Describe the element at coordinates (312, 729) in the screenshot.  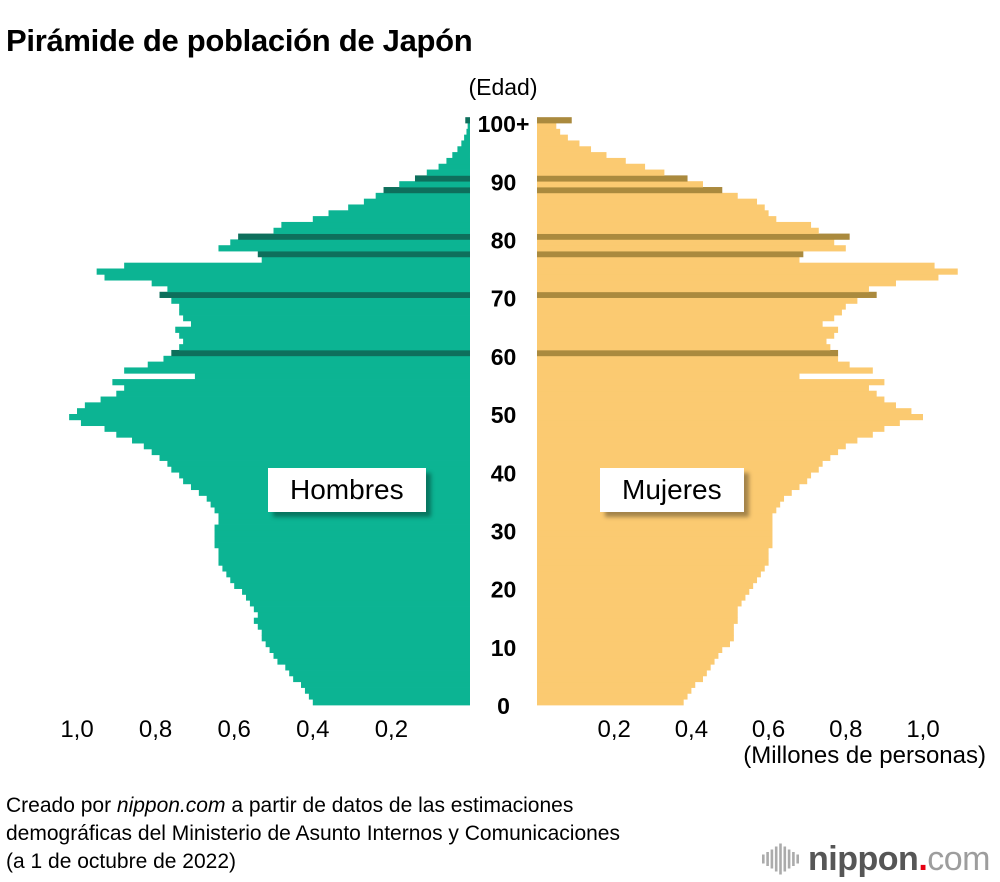
I see `x-tick-label-left-0,4: 0,4` at that location.